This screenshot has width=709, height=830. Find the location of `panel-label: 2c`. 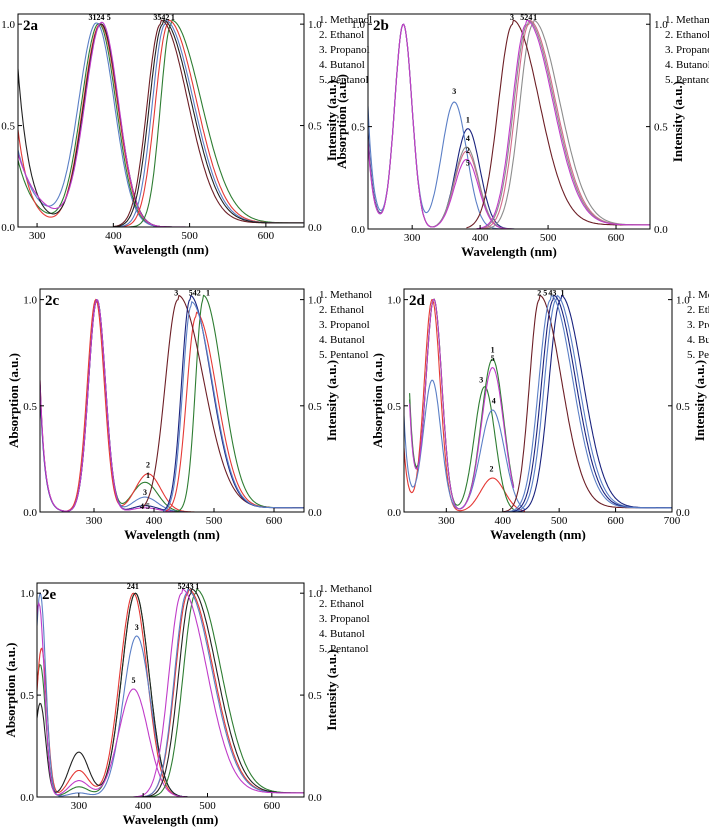

panel-label: 2c is located at coordinates (52, 301).